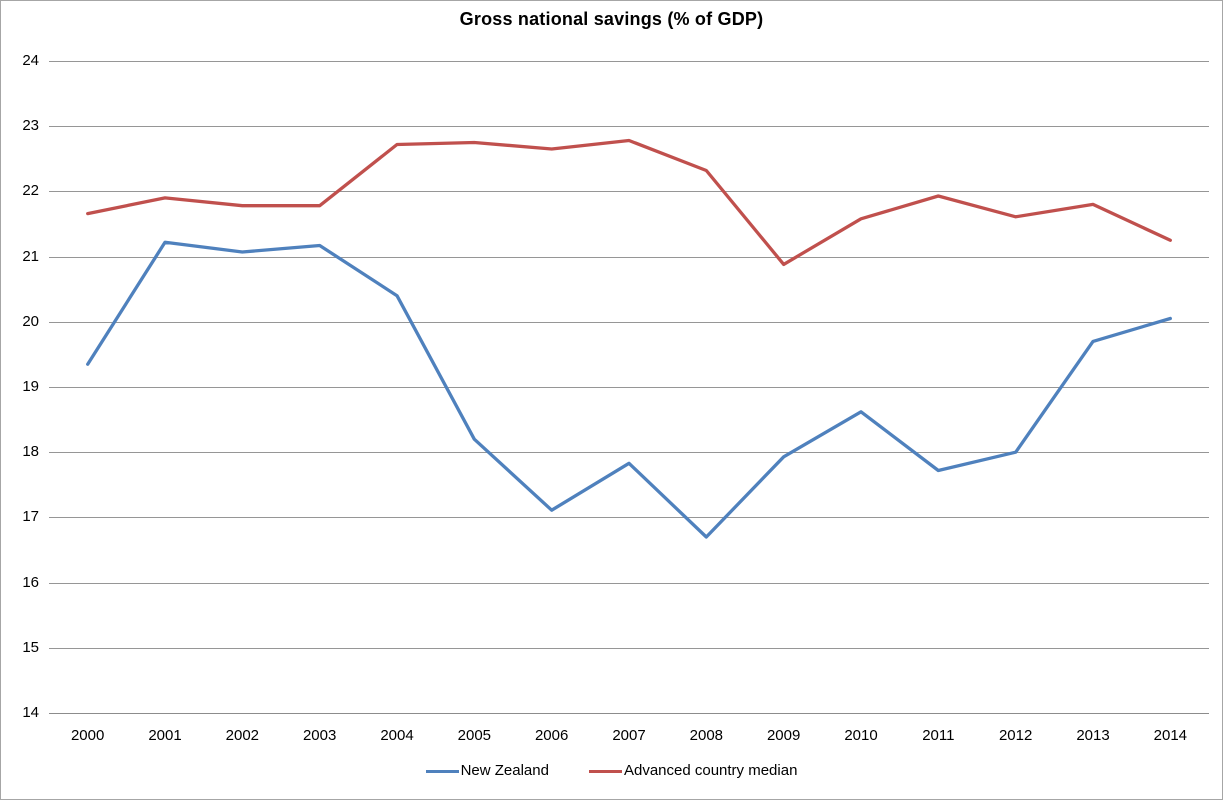 This screenshot has height=800, width=1223. I want to click on series-line-advanced-country-median, so click(629, 202).